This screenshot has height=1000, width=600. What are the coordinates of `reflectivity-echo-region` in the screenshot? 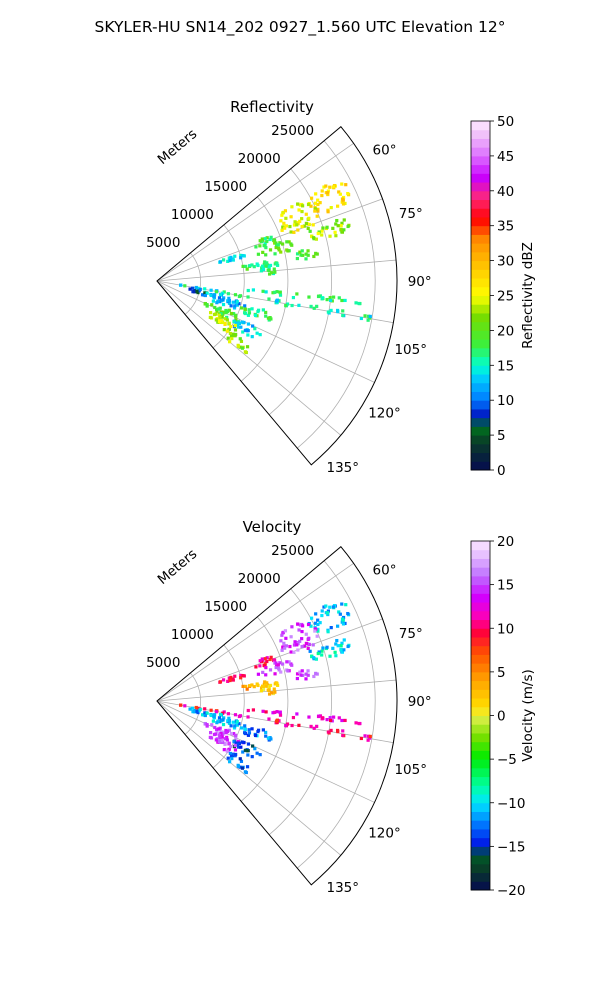 It's located at (225, 300).